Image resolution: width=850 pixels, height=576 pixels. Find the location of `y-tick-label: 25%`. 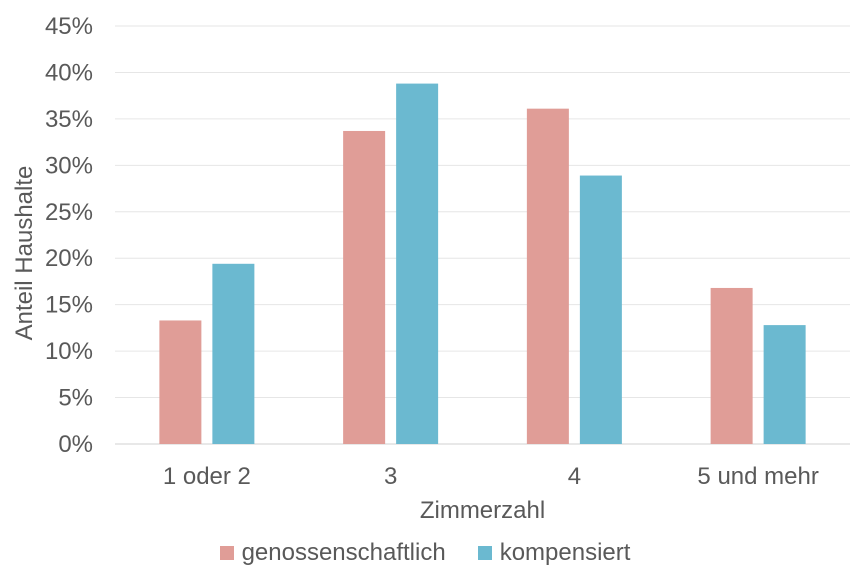

y-tick-label: 25% is located at coordinates (69, 212).